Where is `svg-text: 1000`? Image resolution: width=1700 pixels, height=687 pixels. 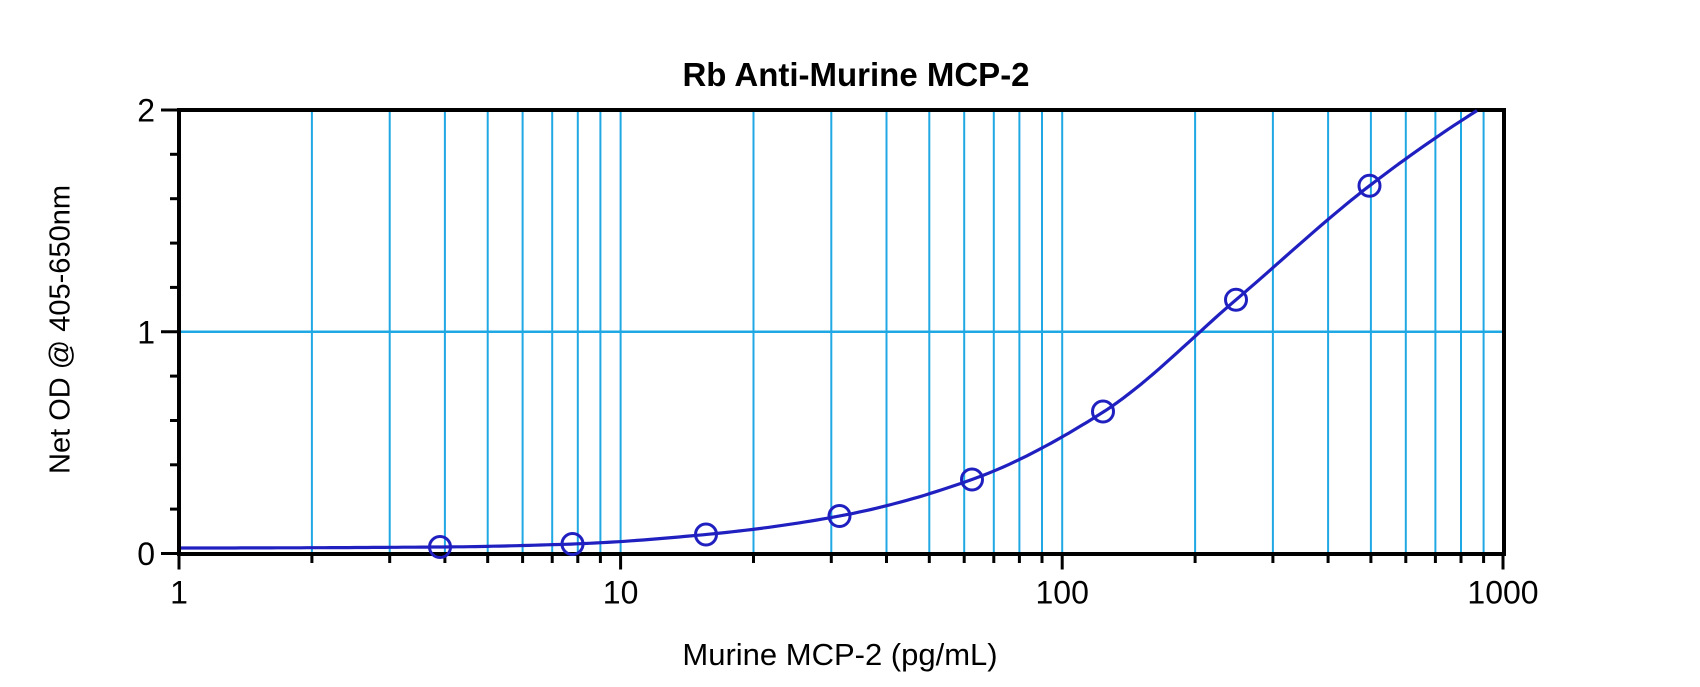 svg-text: 1000 is located at coordinates (1502, 593).